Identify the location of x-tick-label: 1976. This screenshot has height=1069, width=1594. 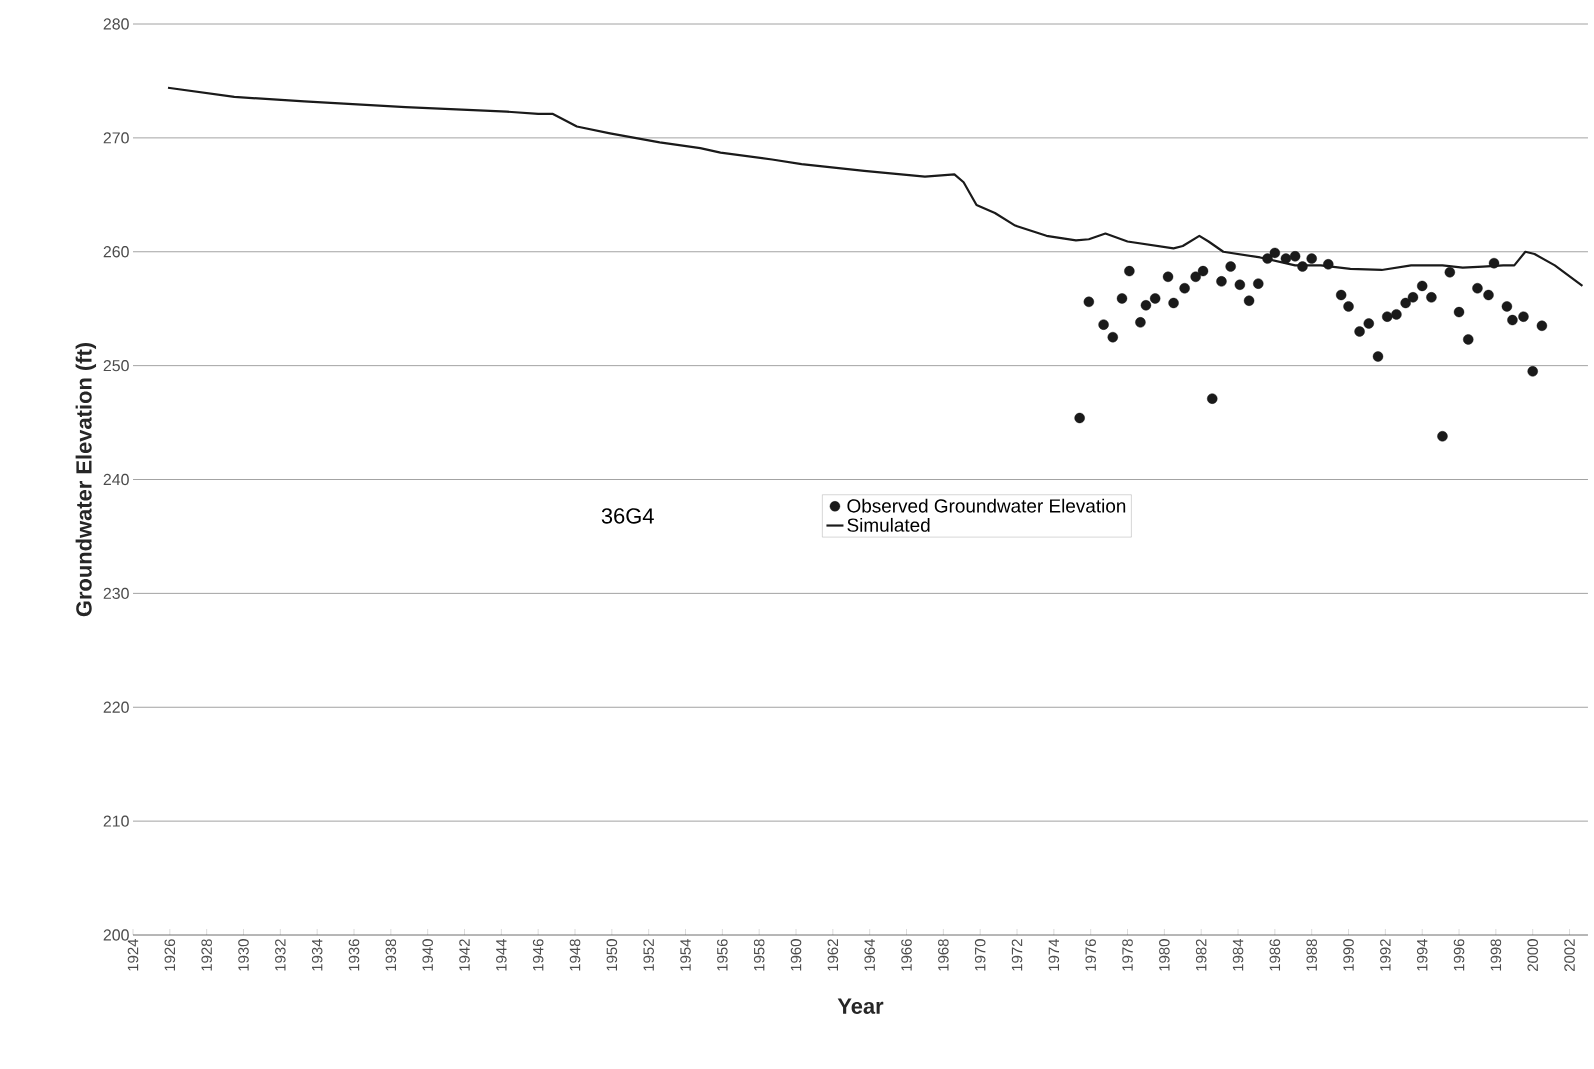
(1090, 955).